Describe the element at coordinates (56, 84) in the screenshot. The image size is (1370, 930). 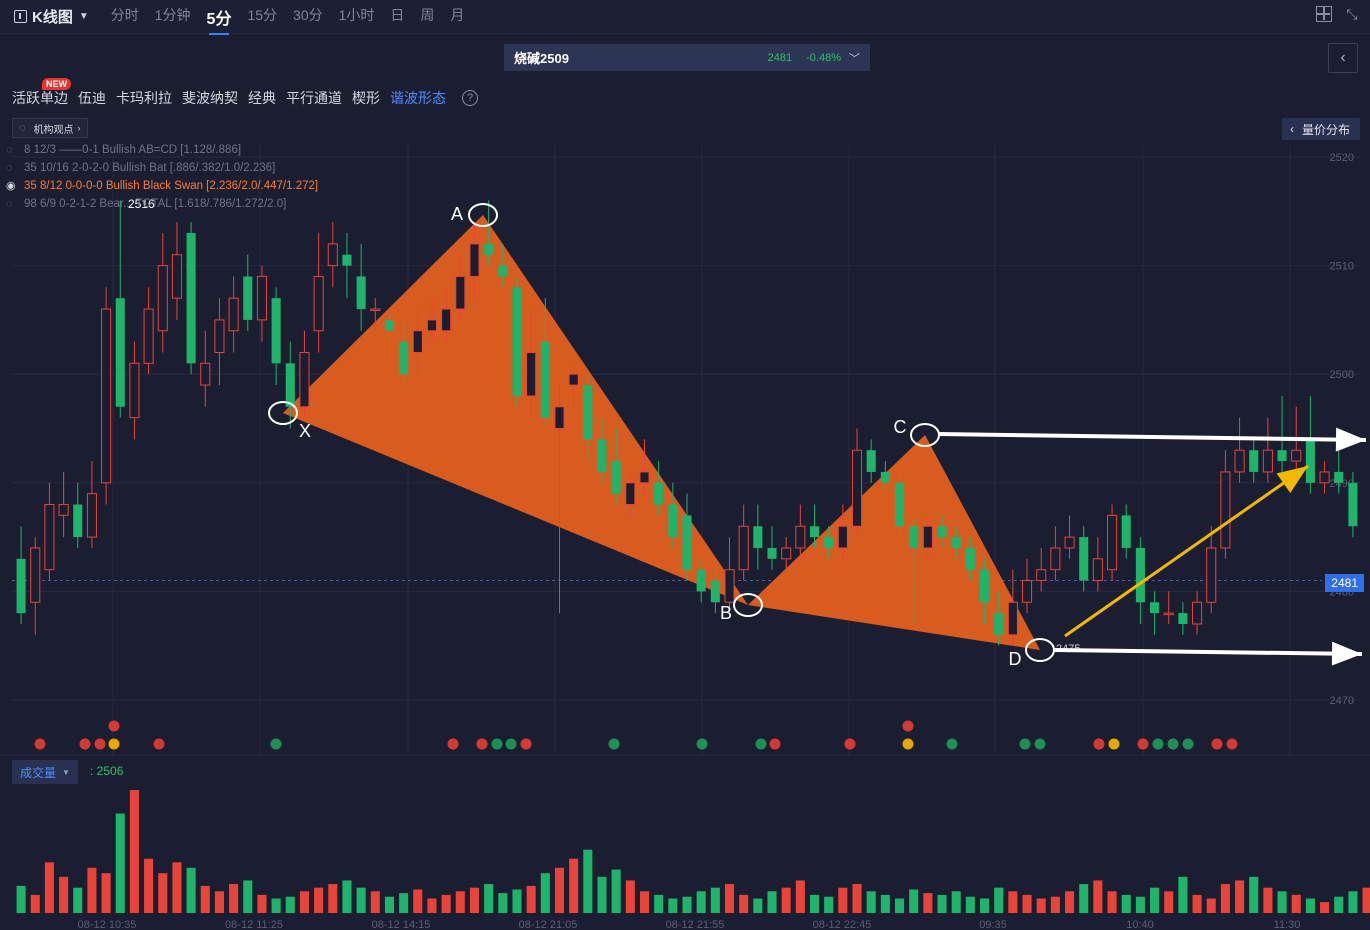
I see `new-badge: NEW` at that location.